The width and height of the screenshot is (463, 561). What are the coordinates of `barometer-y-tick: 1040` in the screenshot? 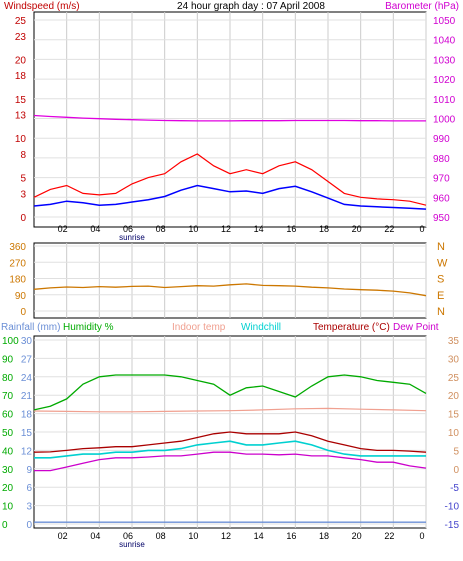 It's located at (444, 41).